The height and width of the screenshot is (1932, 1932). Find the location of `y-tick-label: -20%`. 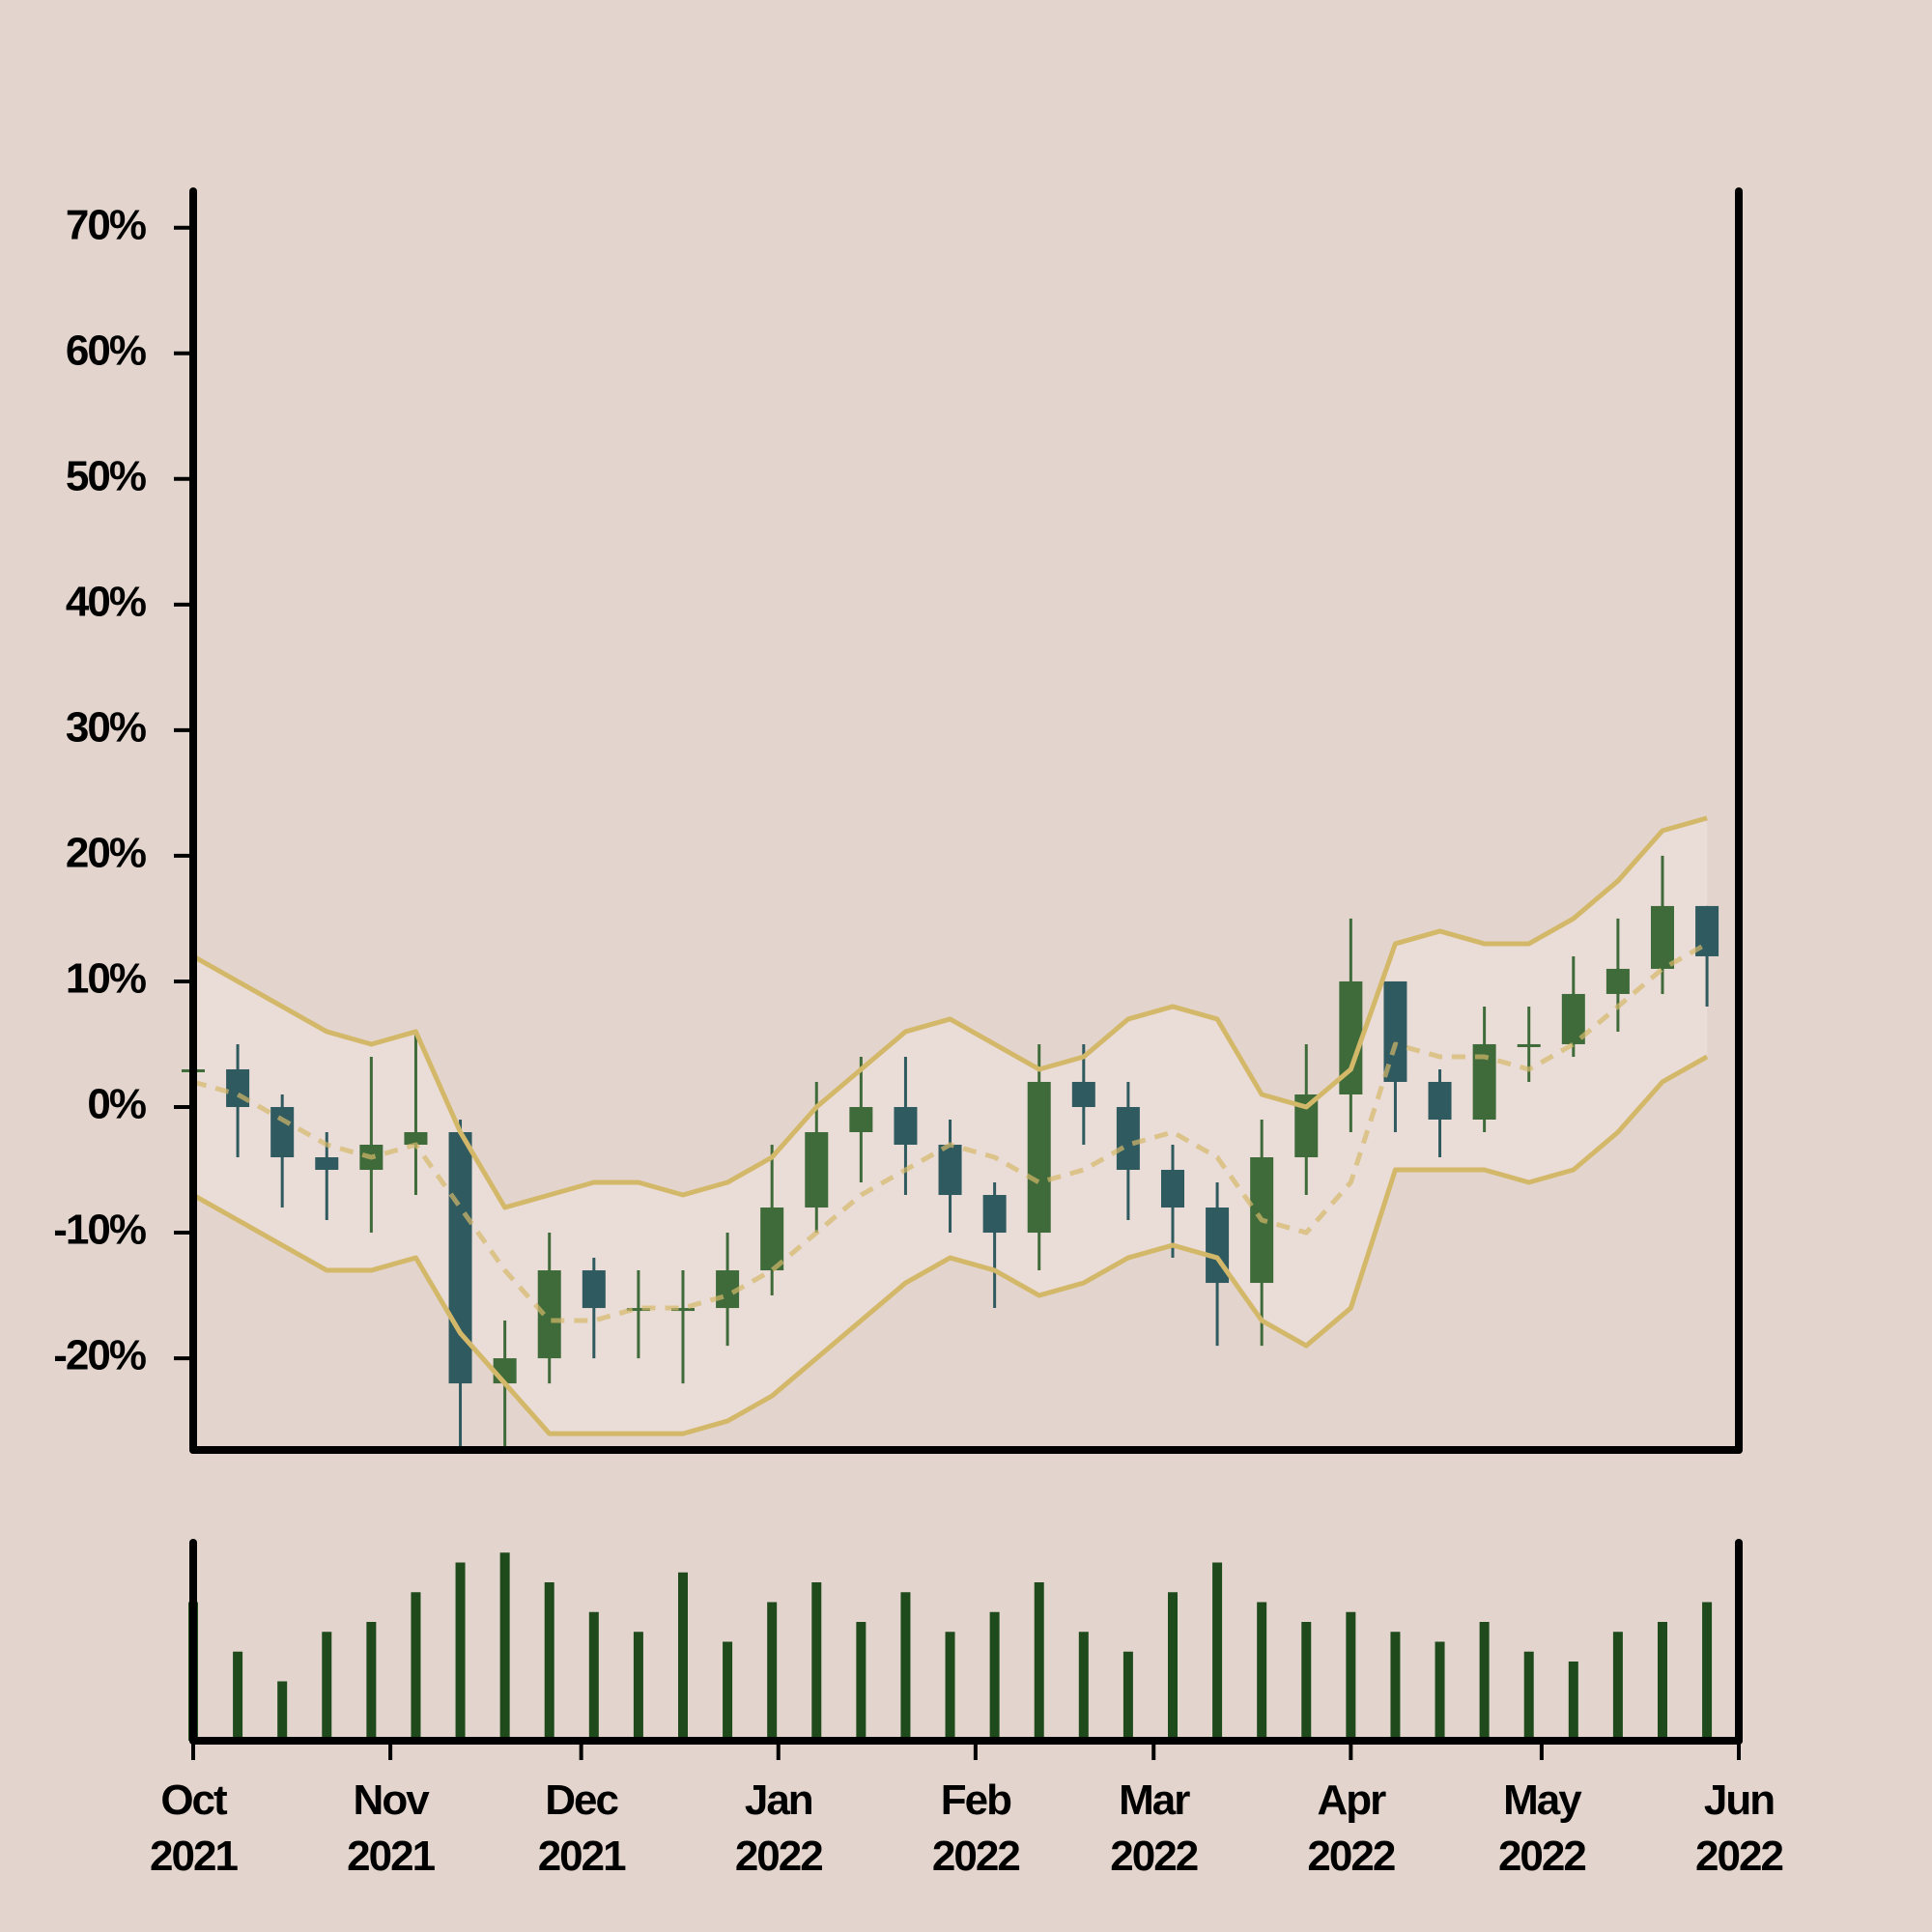

y-tick-label: -20% is located at coordinates (99, 1355).